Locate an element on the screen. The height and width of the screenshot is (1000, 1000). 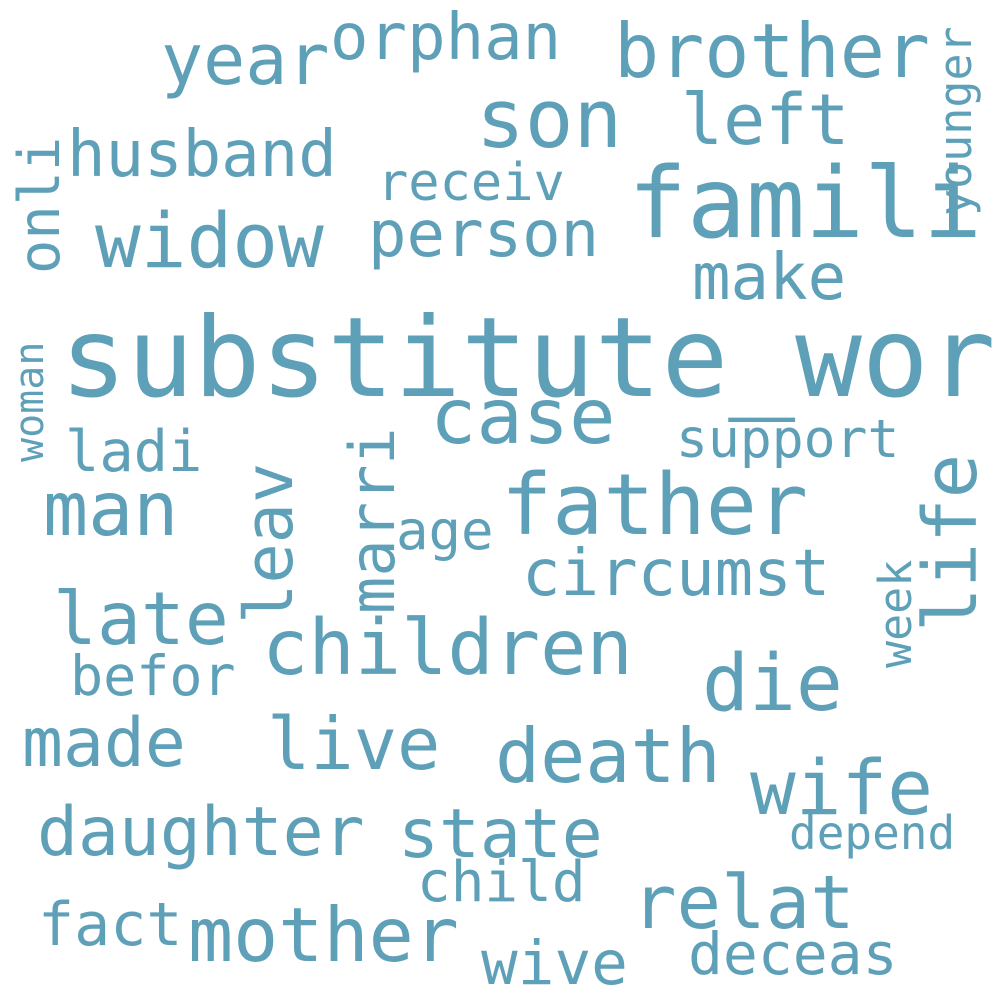
word-woman: woman is located at coordinates (30, 401).